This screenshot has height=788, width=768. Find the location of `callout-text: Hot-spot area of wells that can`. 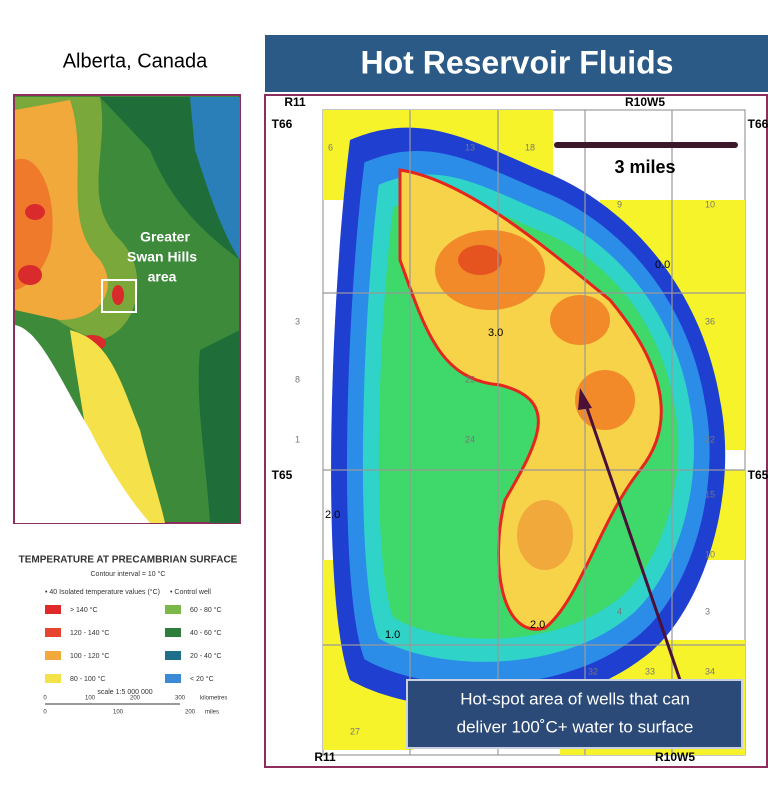

callout-text: Hot-spot area of wells that can is located at coordinates (575, 698).